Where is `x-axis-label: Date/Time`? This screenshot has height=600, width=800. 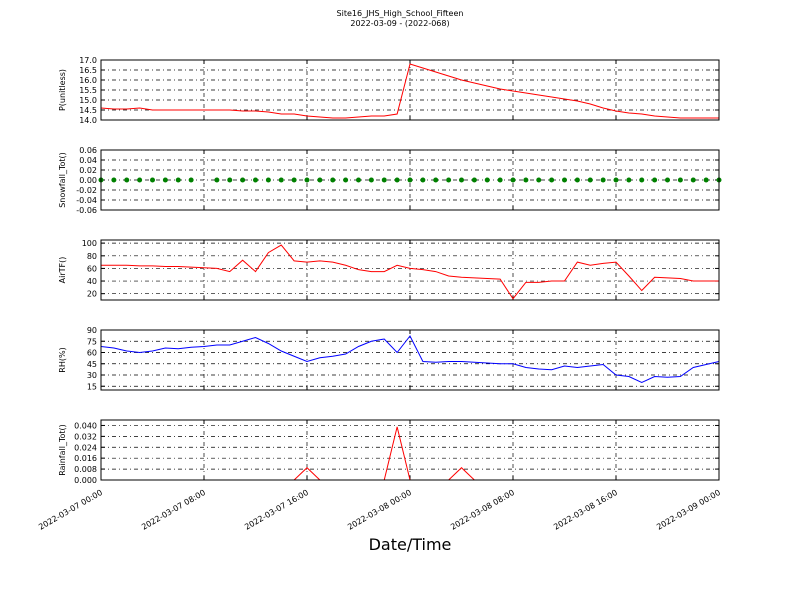
x-axis-label: Date/Time is located at coordinates (410, 544).